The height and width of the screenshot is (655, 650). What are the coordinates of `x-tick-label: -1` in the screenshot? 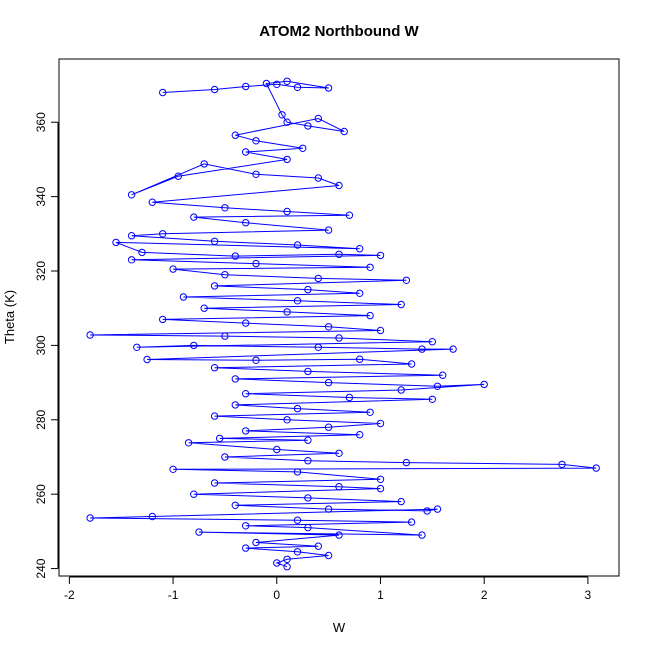 It's located at (173, 595).